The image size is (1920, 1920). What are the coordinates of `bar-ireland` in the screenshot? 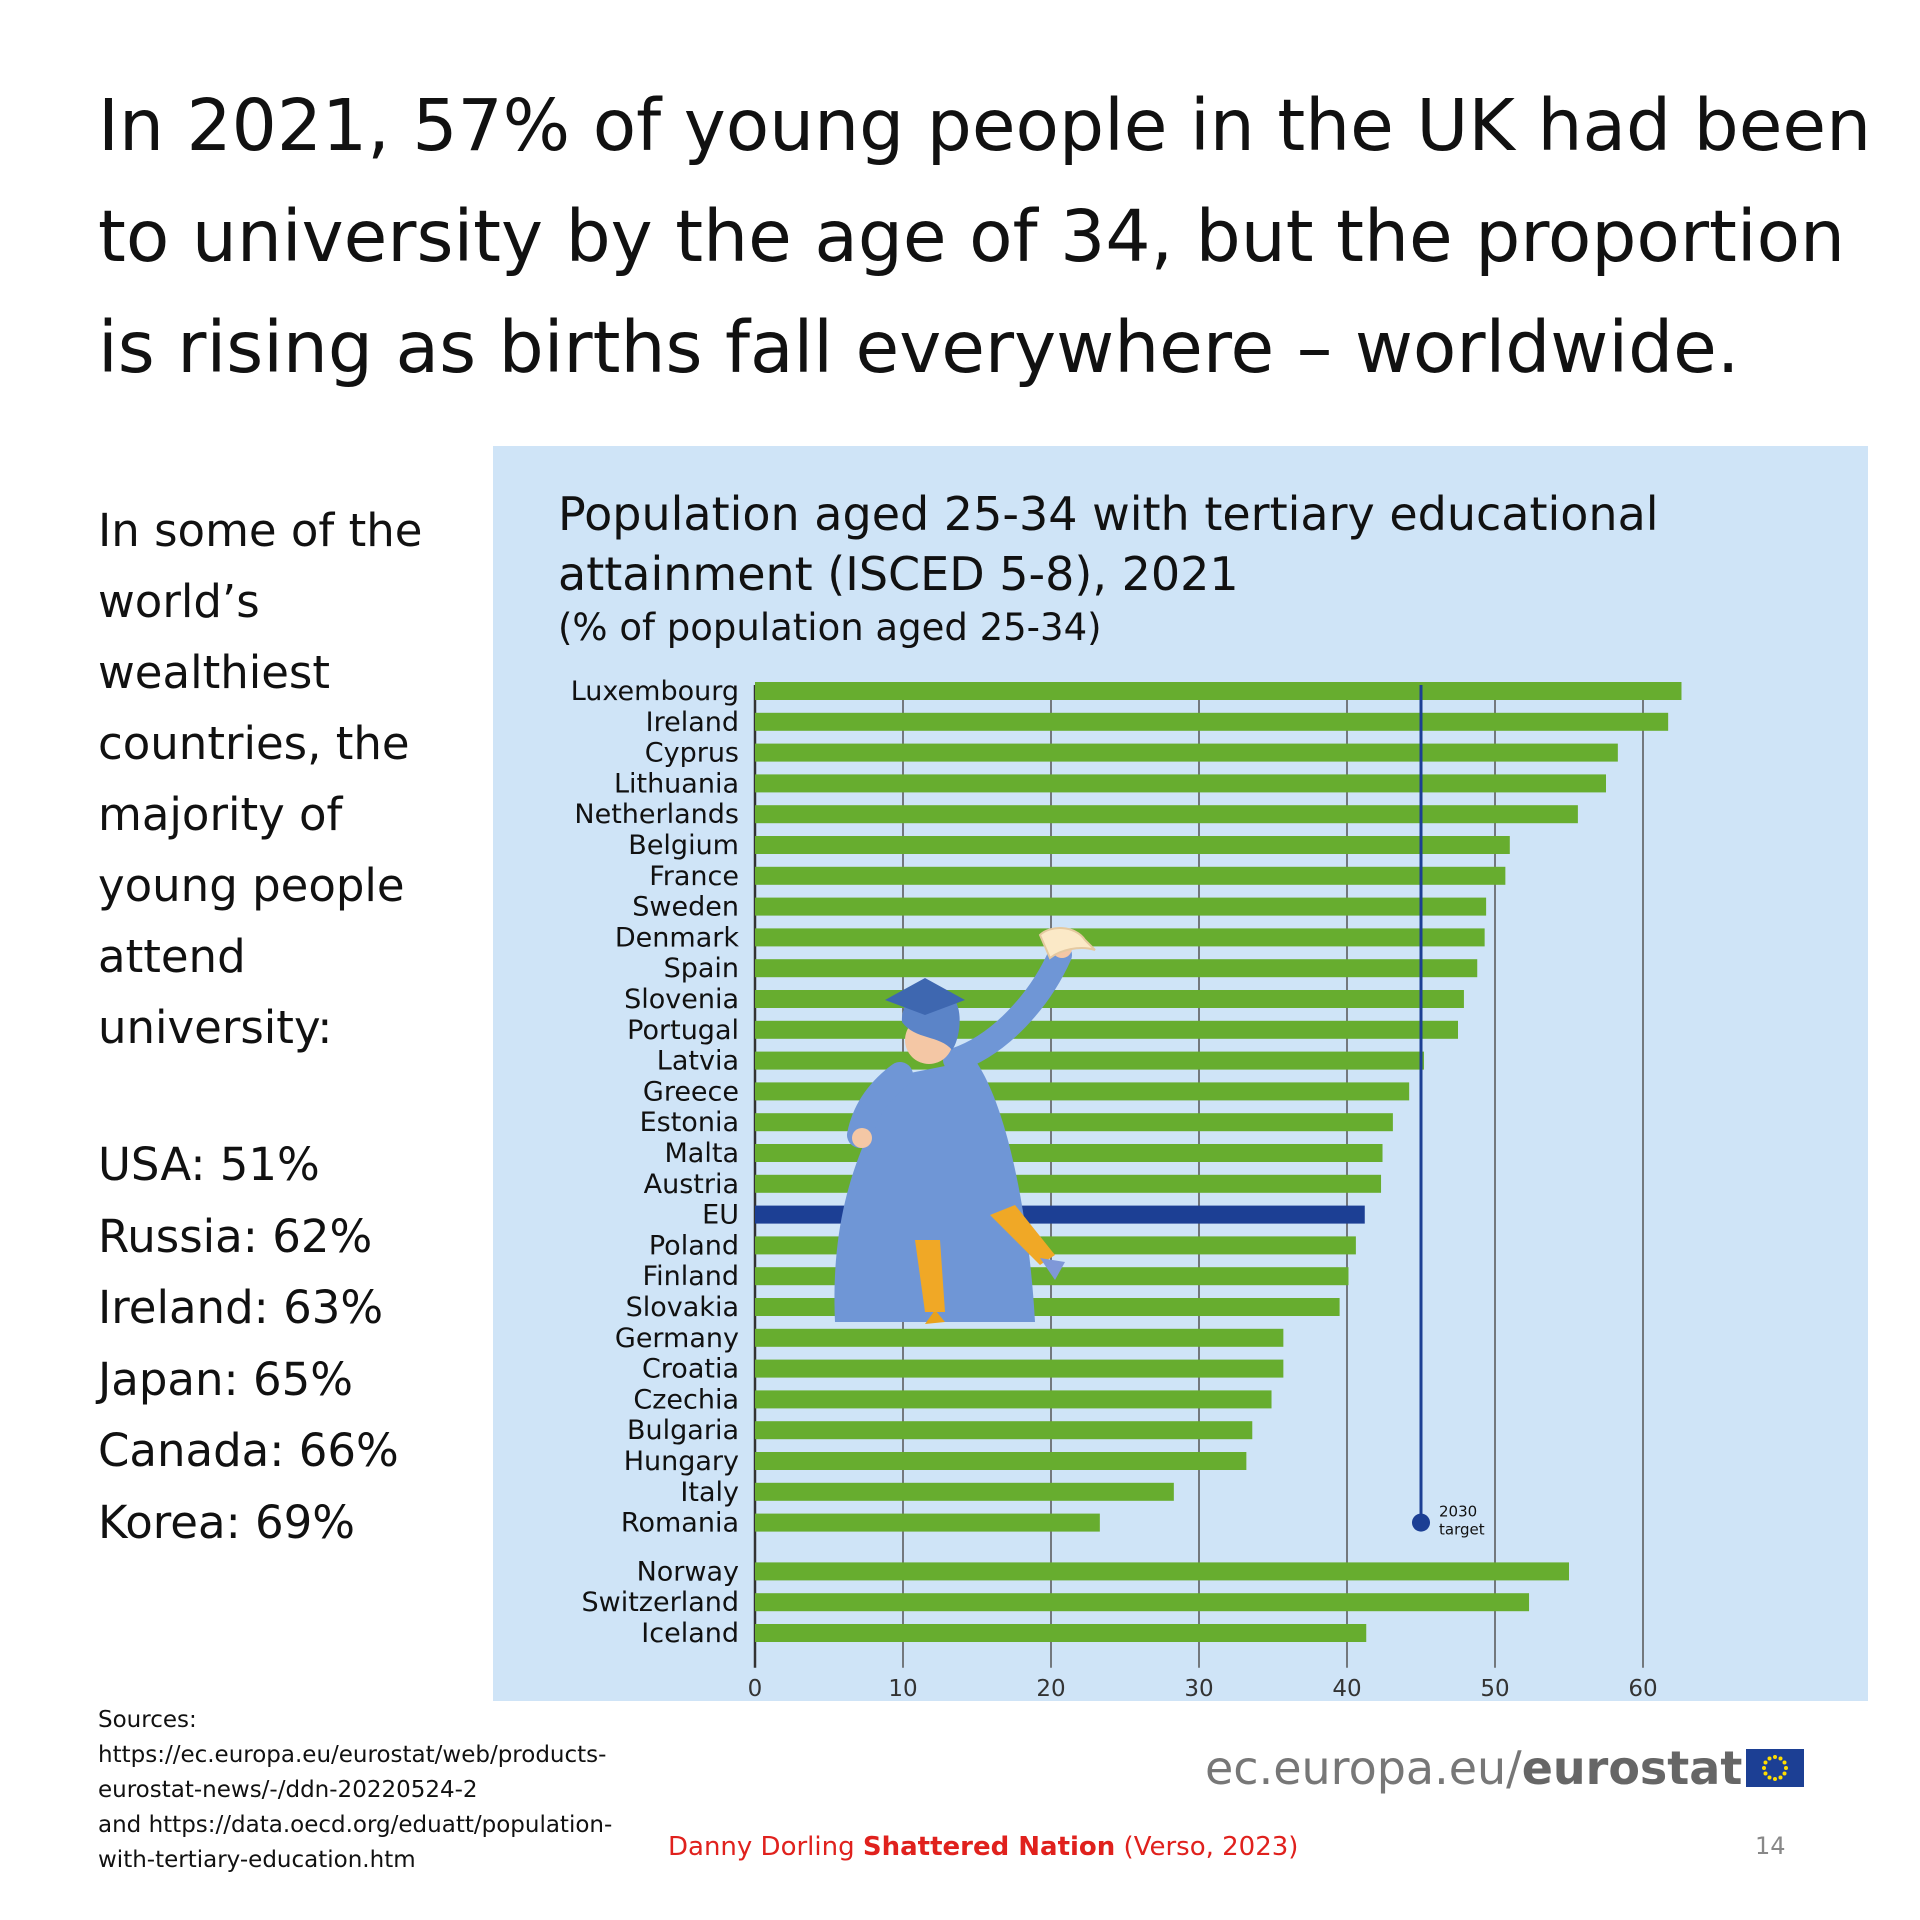 It's located at (1212, 721).